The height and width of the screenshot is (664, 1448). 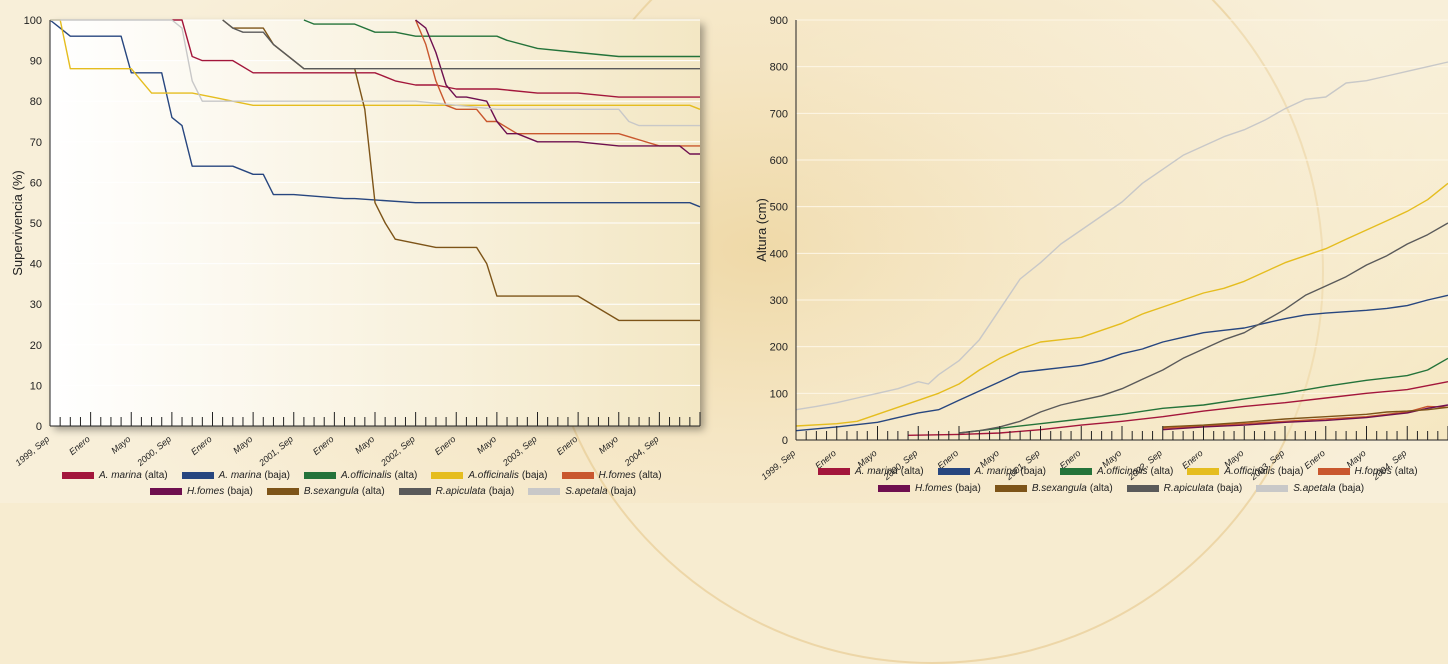 What do you see at coordinates (36, 143) in the screenshot?
I see `y-tick-label: 70` at bounding box center [36, 143].